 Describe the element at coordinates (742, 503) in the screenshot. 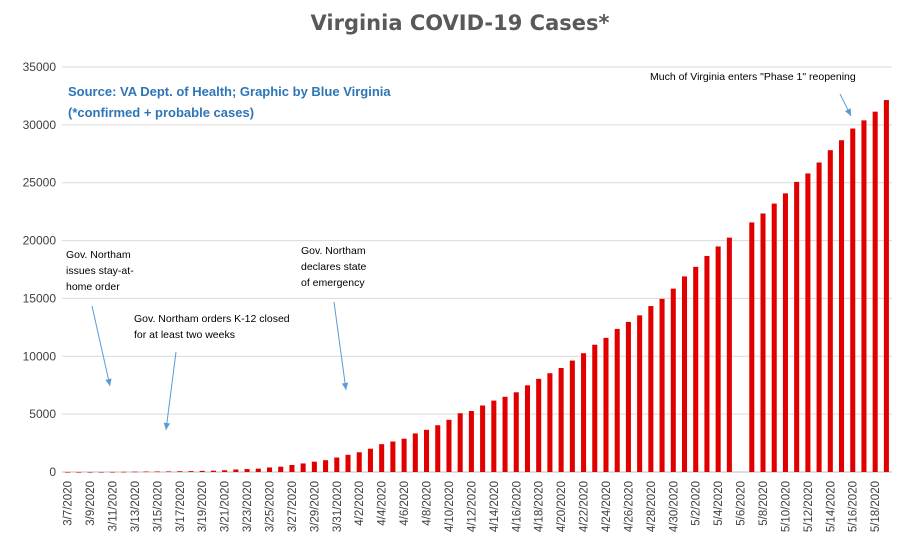

I see `x-tick-label: 5/6/2020` at that location.